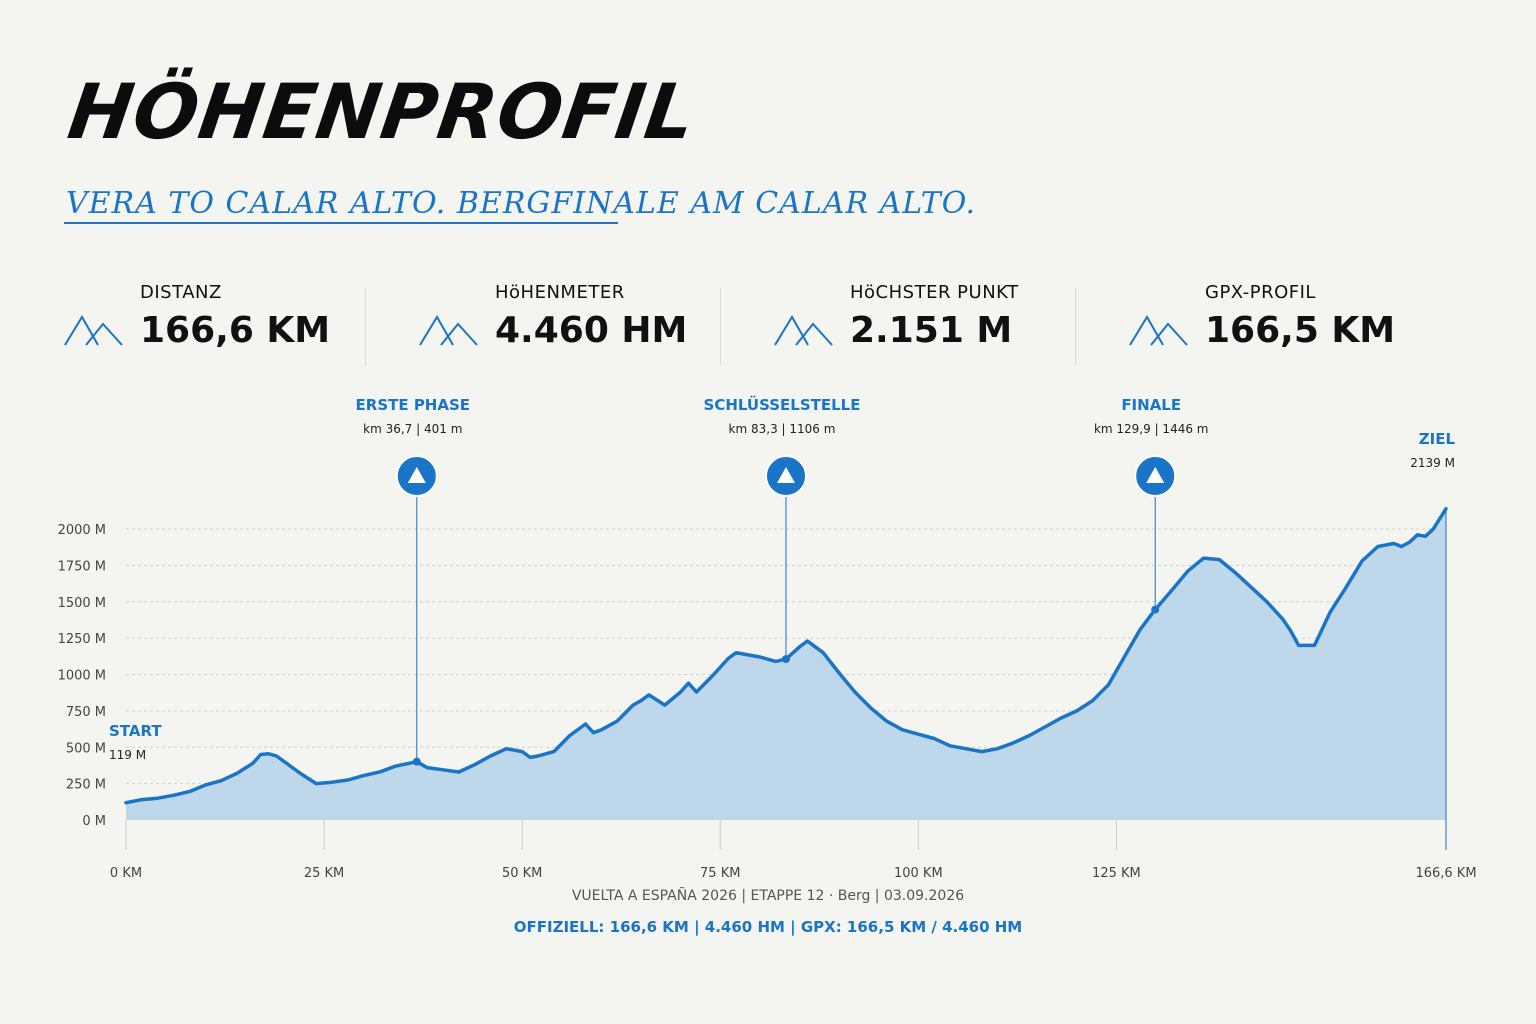  Describe the element at coordinates (1260, 292) in the screenshot. I see `stat-label: GPX-PROFIL` at that location.